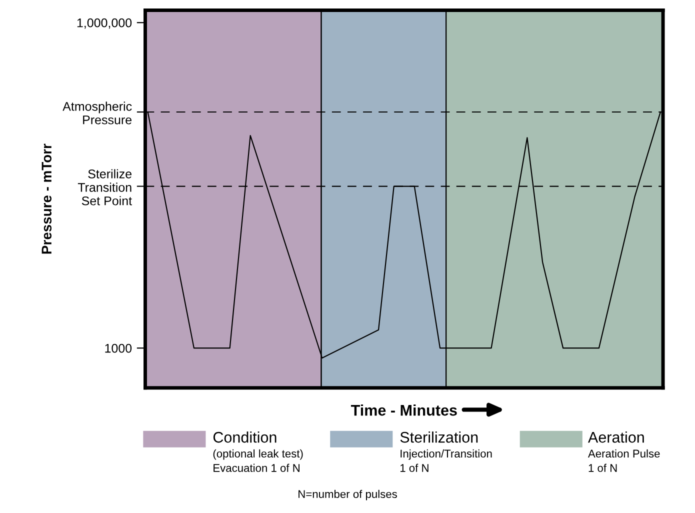 Image resolution: width=695 pixels, height=513 pixels. Describe the element at coordinates (439, 437) in the screenshot. I see `text: Sterilization` at that location.